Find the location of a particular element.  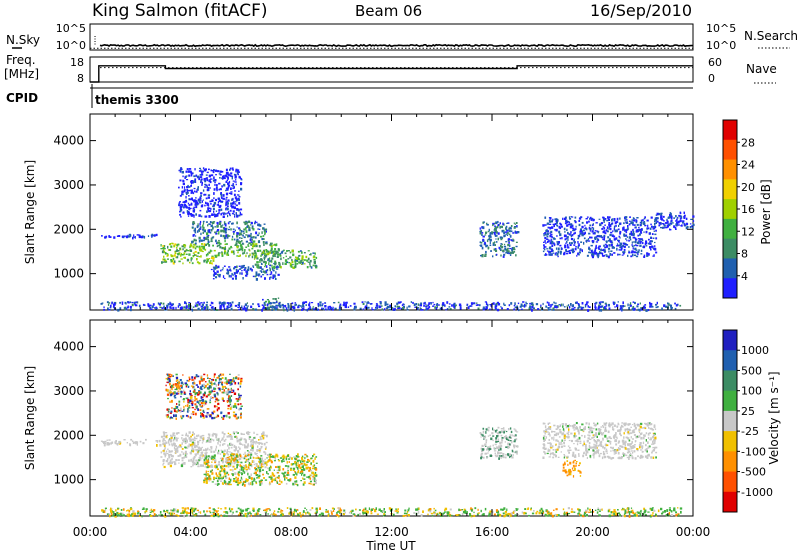

power-cbar-swatch is located at coordinates (730, 209).